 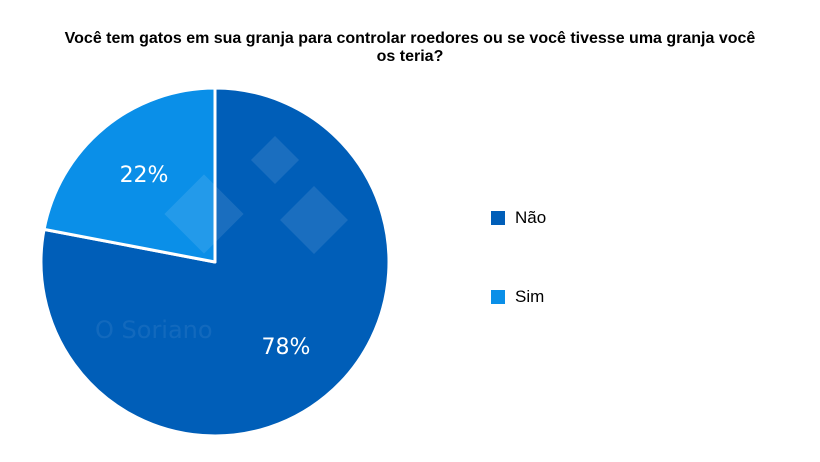 What do you see at coordinates (286, 347) in the screenshot?
I see `data-label-nao: 78%` at bounding box center [286, 347].